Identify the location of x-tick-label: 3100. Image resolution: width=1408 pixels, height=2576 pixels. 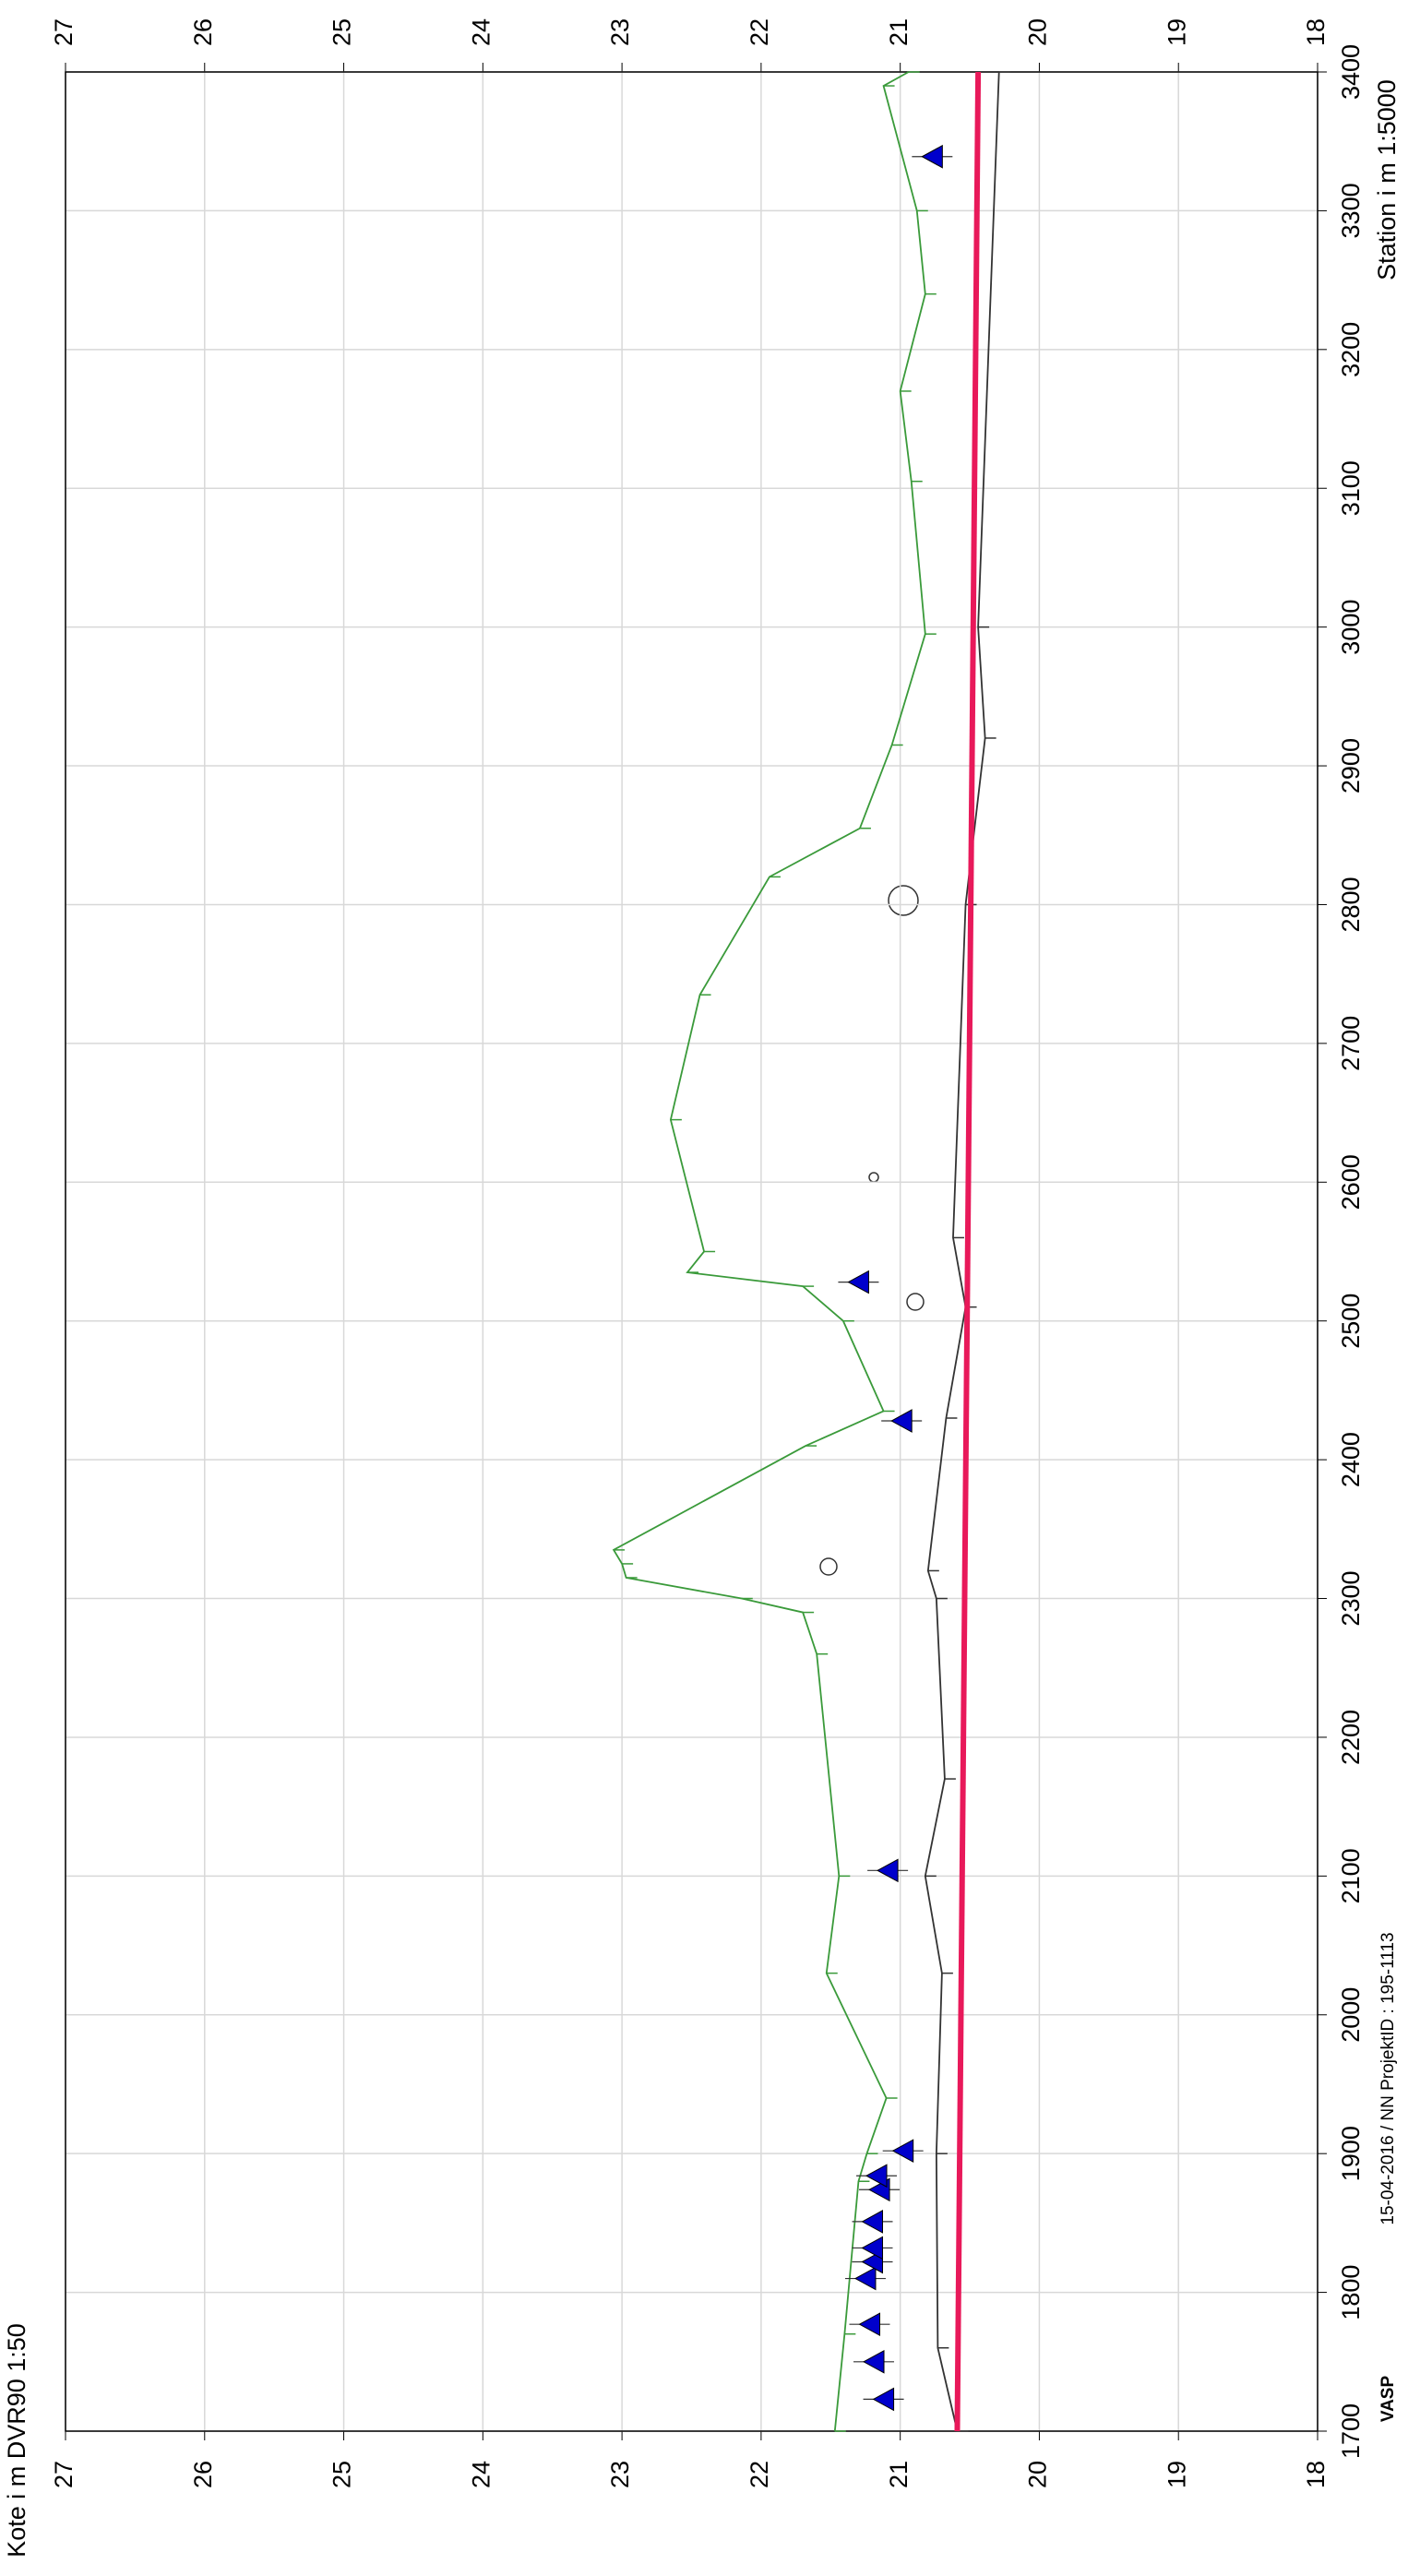
(1351, 488).